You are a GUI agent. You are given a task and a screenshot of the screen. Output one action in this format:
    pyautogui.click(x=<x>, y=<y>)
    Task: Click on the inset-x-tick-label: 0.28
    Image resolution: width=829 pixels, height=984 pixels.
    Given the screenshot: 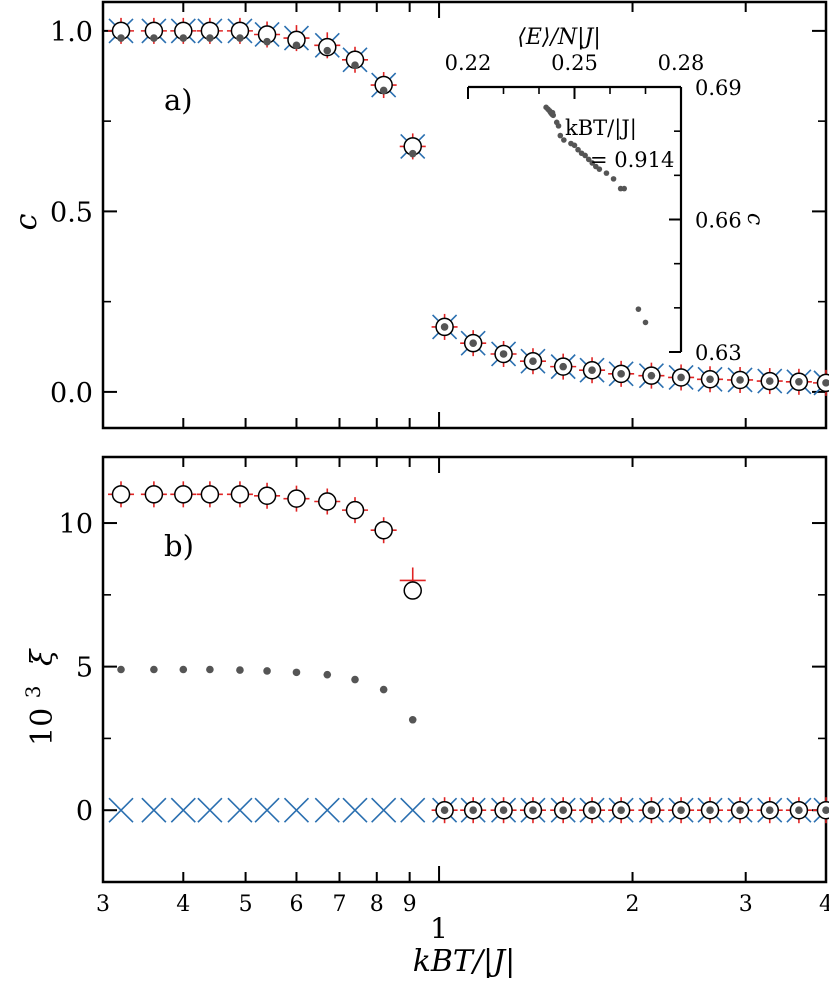 What is the action you would take?
    pyautogui.click(x=681, y=63)
    